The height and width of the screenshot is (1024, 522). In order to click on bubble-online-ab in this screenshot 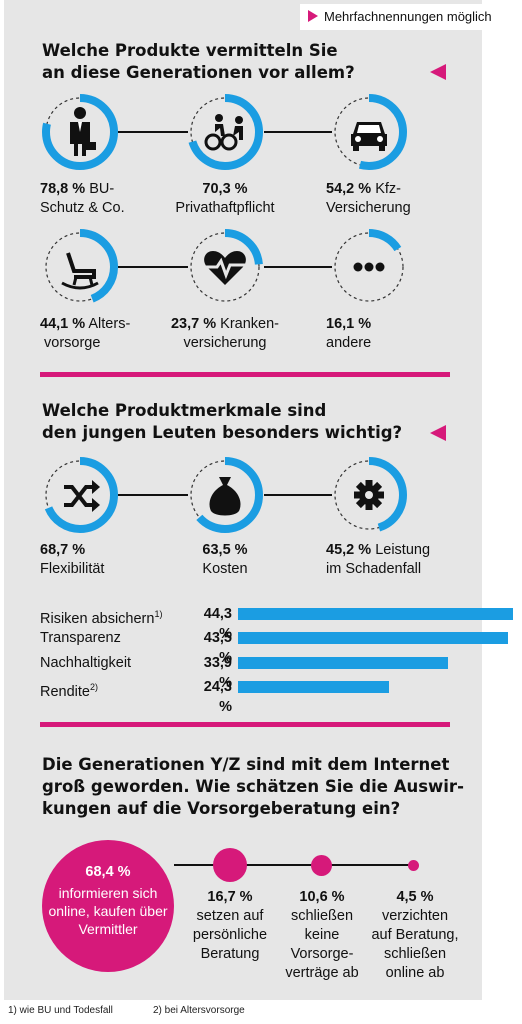, I will do `click(413, 865)`.